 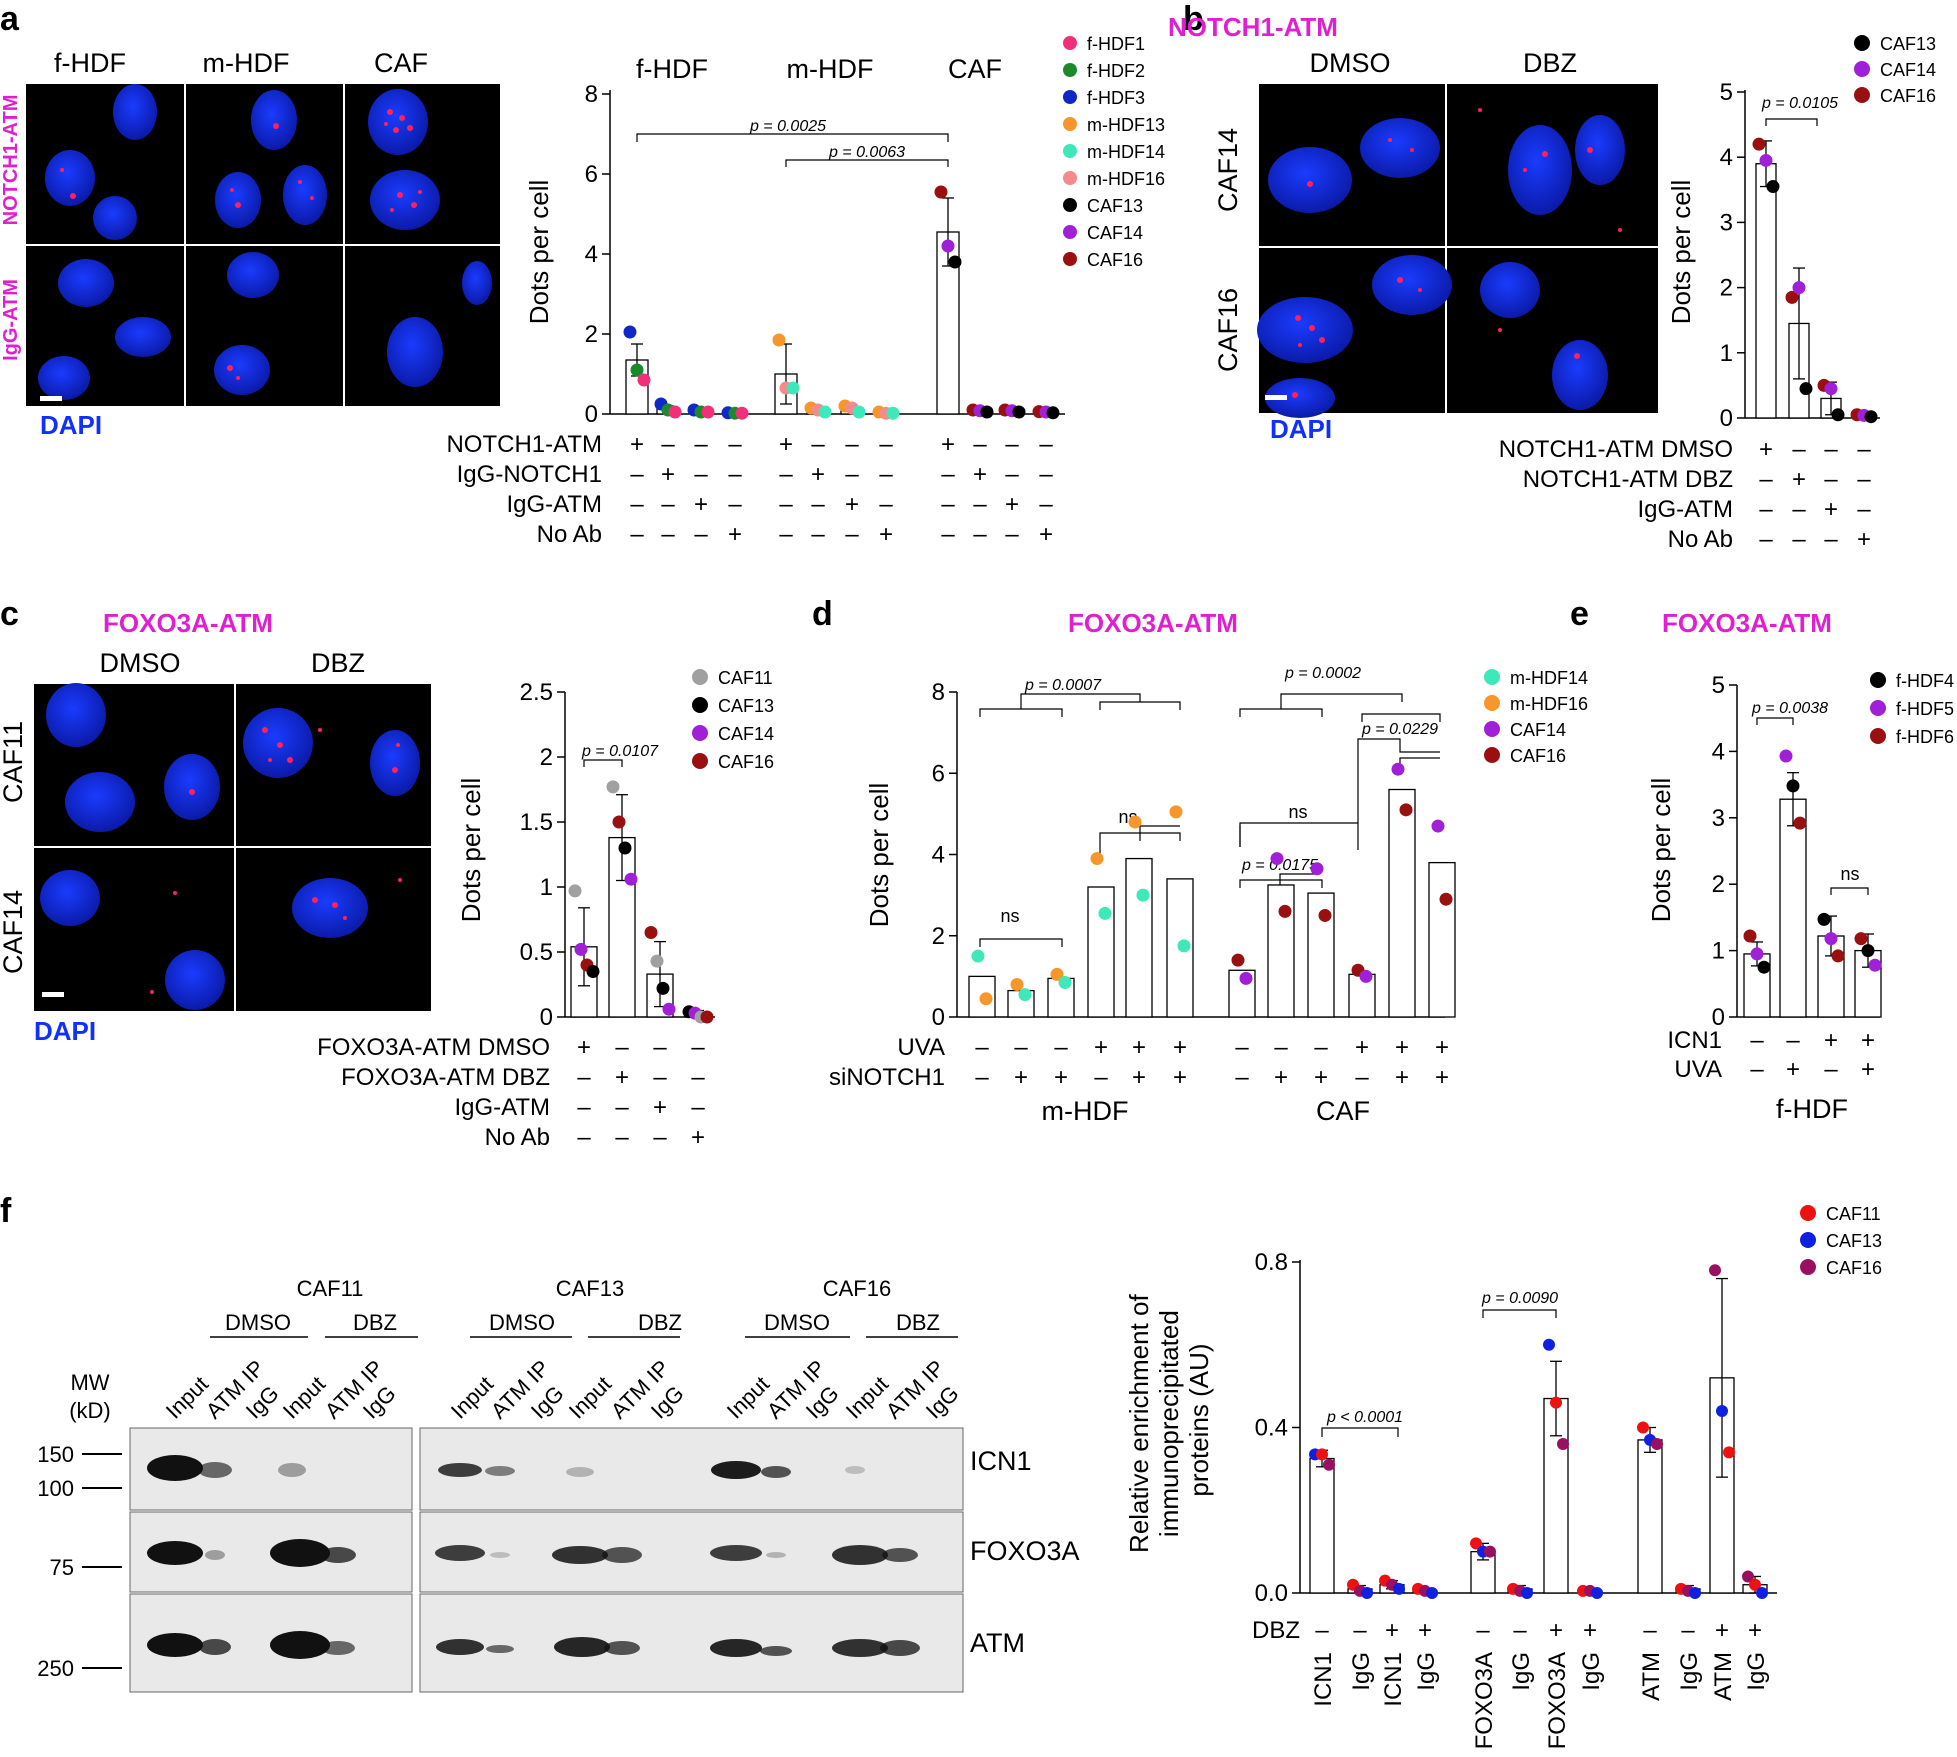 What do you see at coordinates (433, 1047) in the screenshot?
I see `condition-label: FOXO3A-ATM DMSO` at bounding box center [433, 1047].